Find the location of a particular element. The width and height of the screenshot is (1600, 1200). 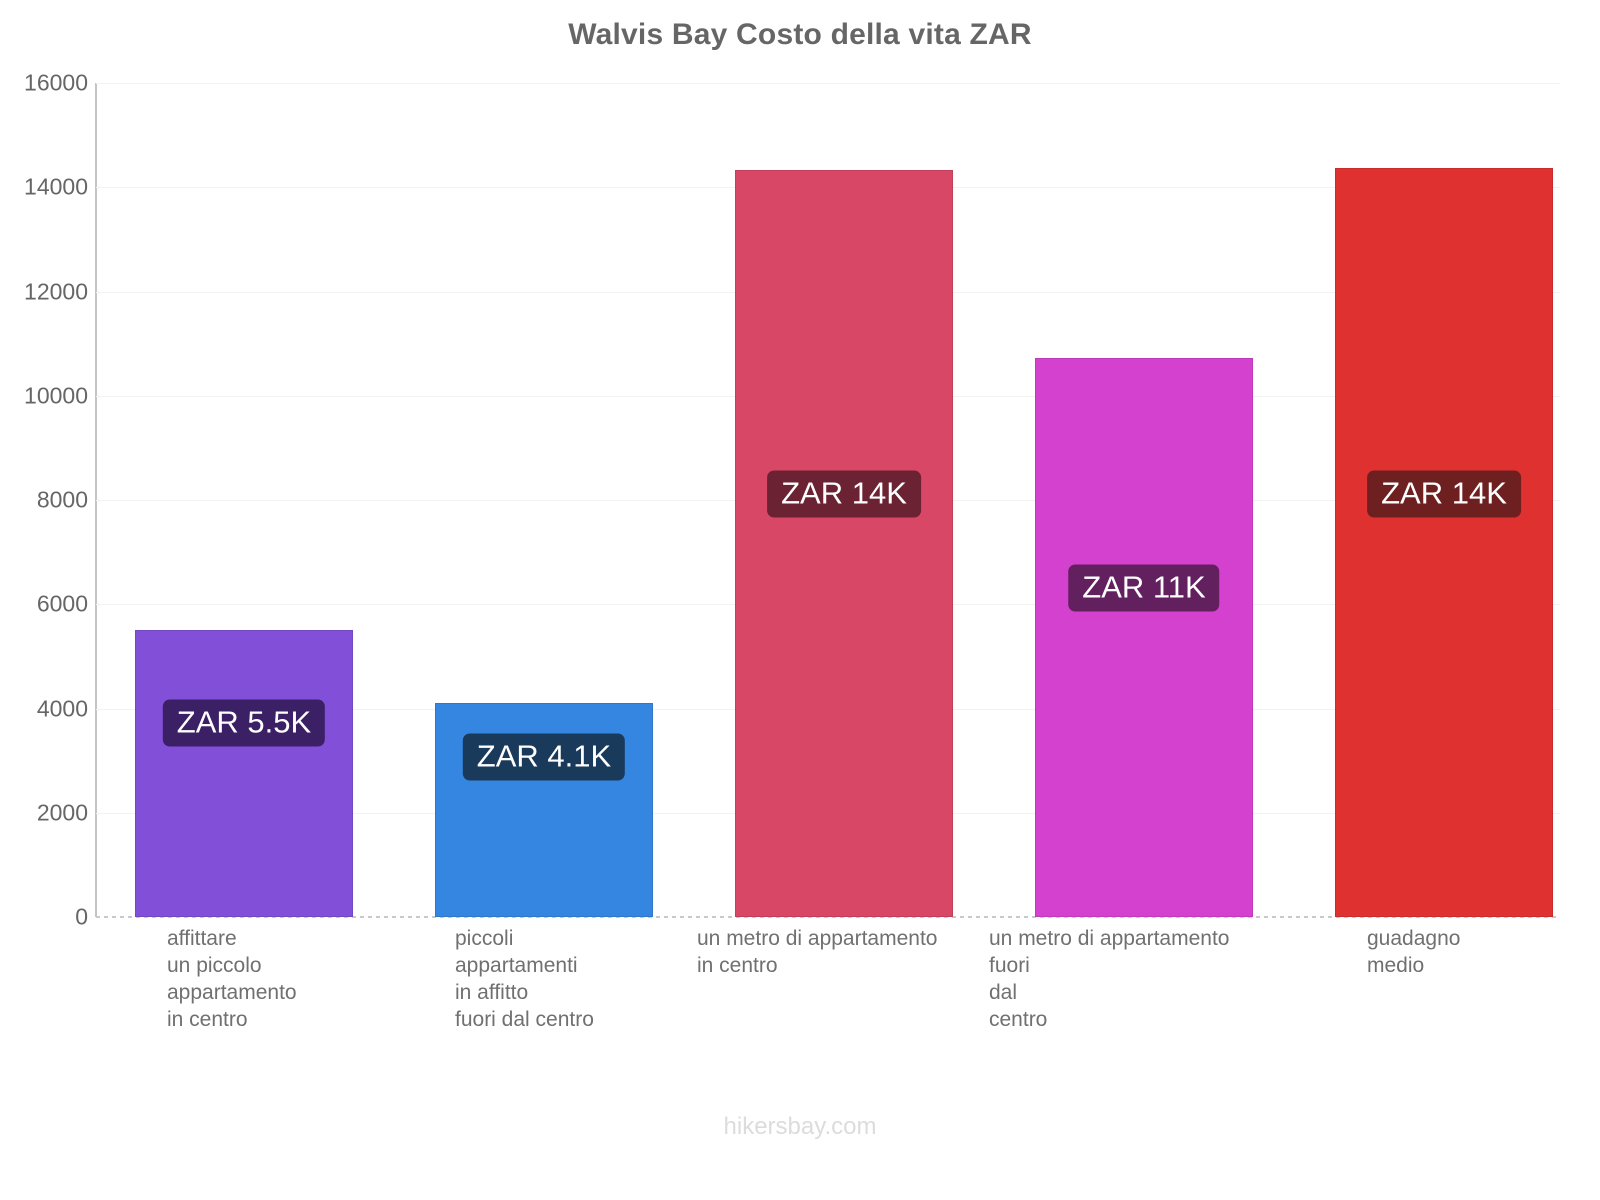

bar-value-label: ZAR 4.1K is located at coordinates (544, 757).